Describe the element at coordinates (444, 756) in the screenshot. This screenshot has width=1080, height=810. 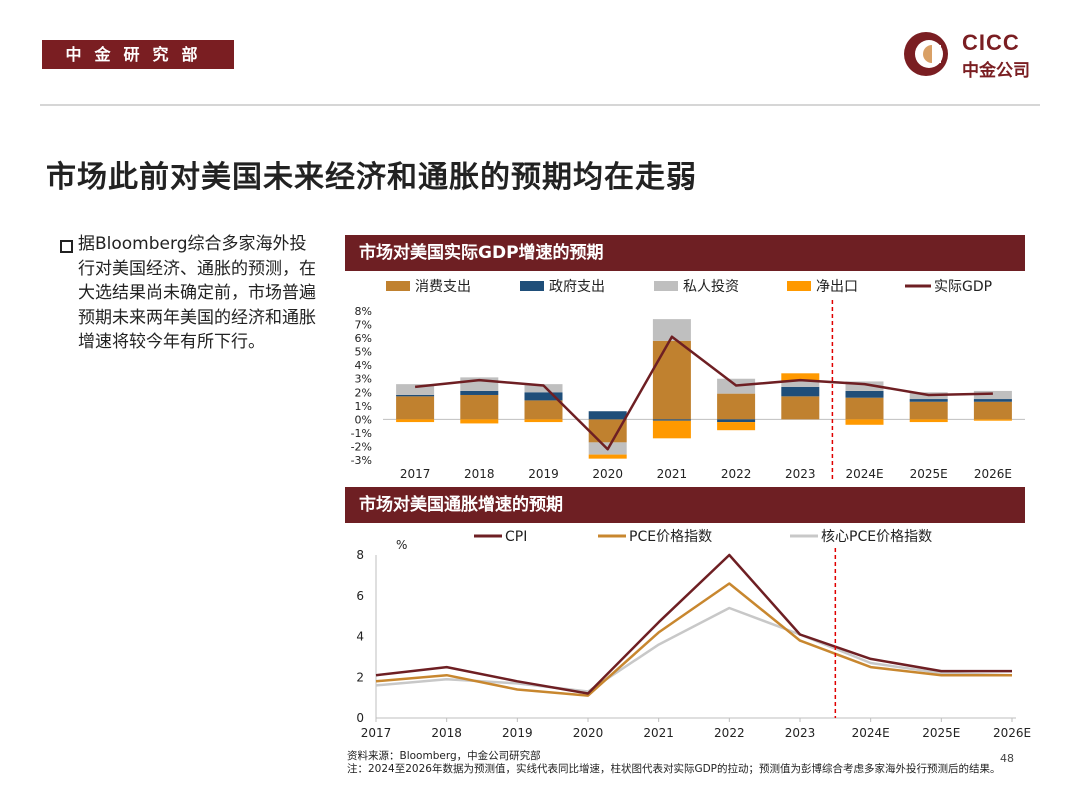
I see `source-line: 资料来源：Bloomberg，中金公司研究部` at that location.